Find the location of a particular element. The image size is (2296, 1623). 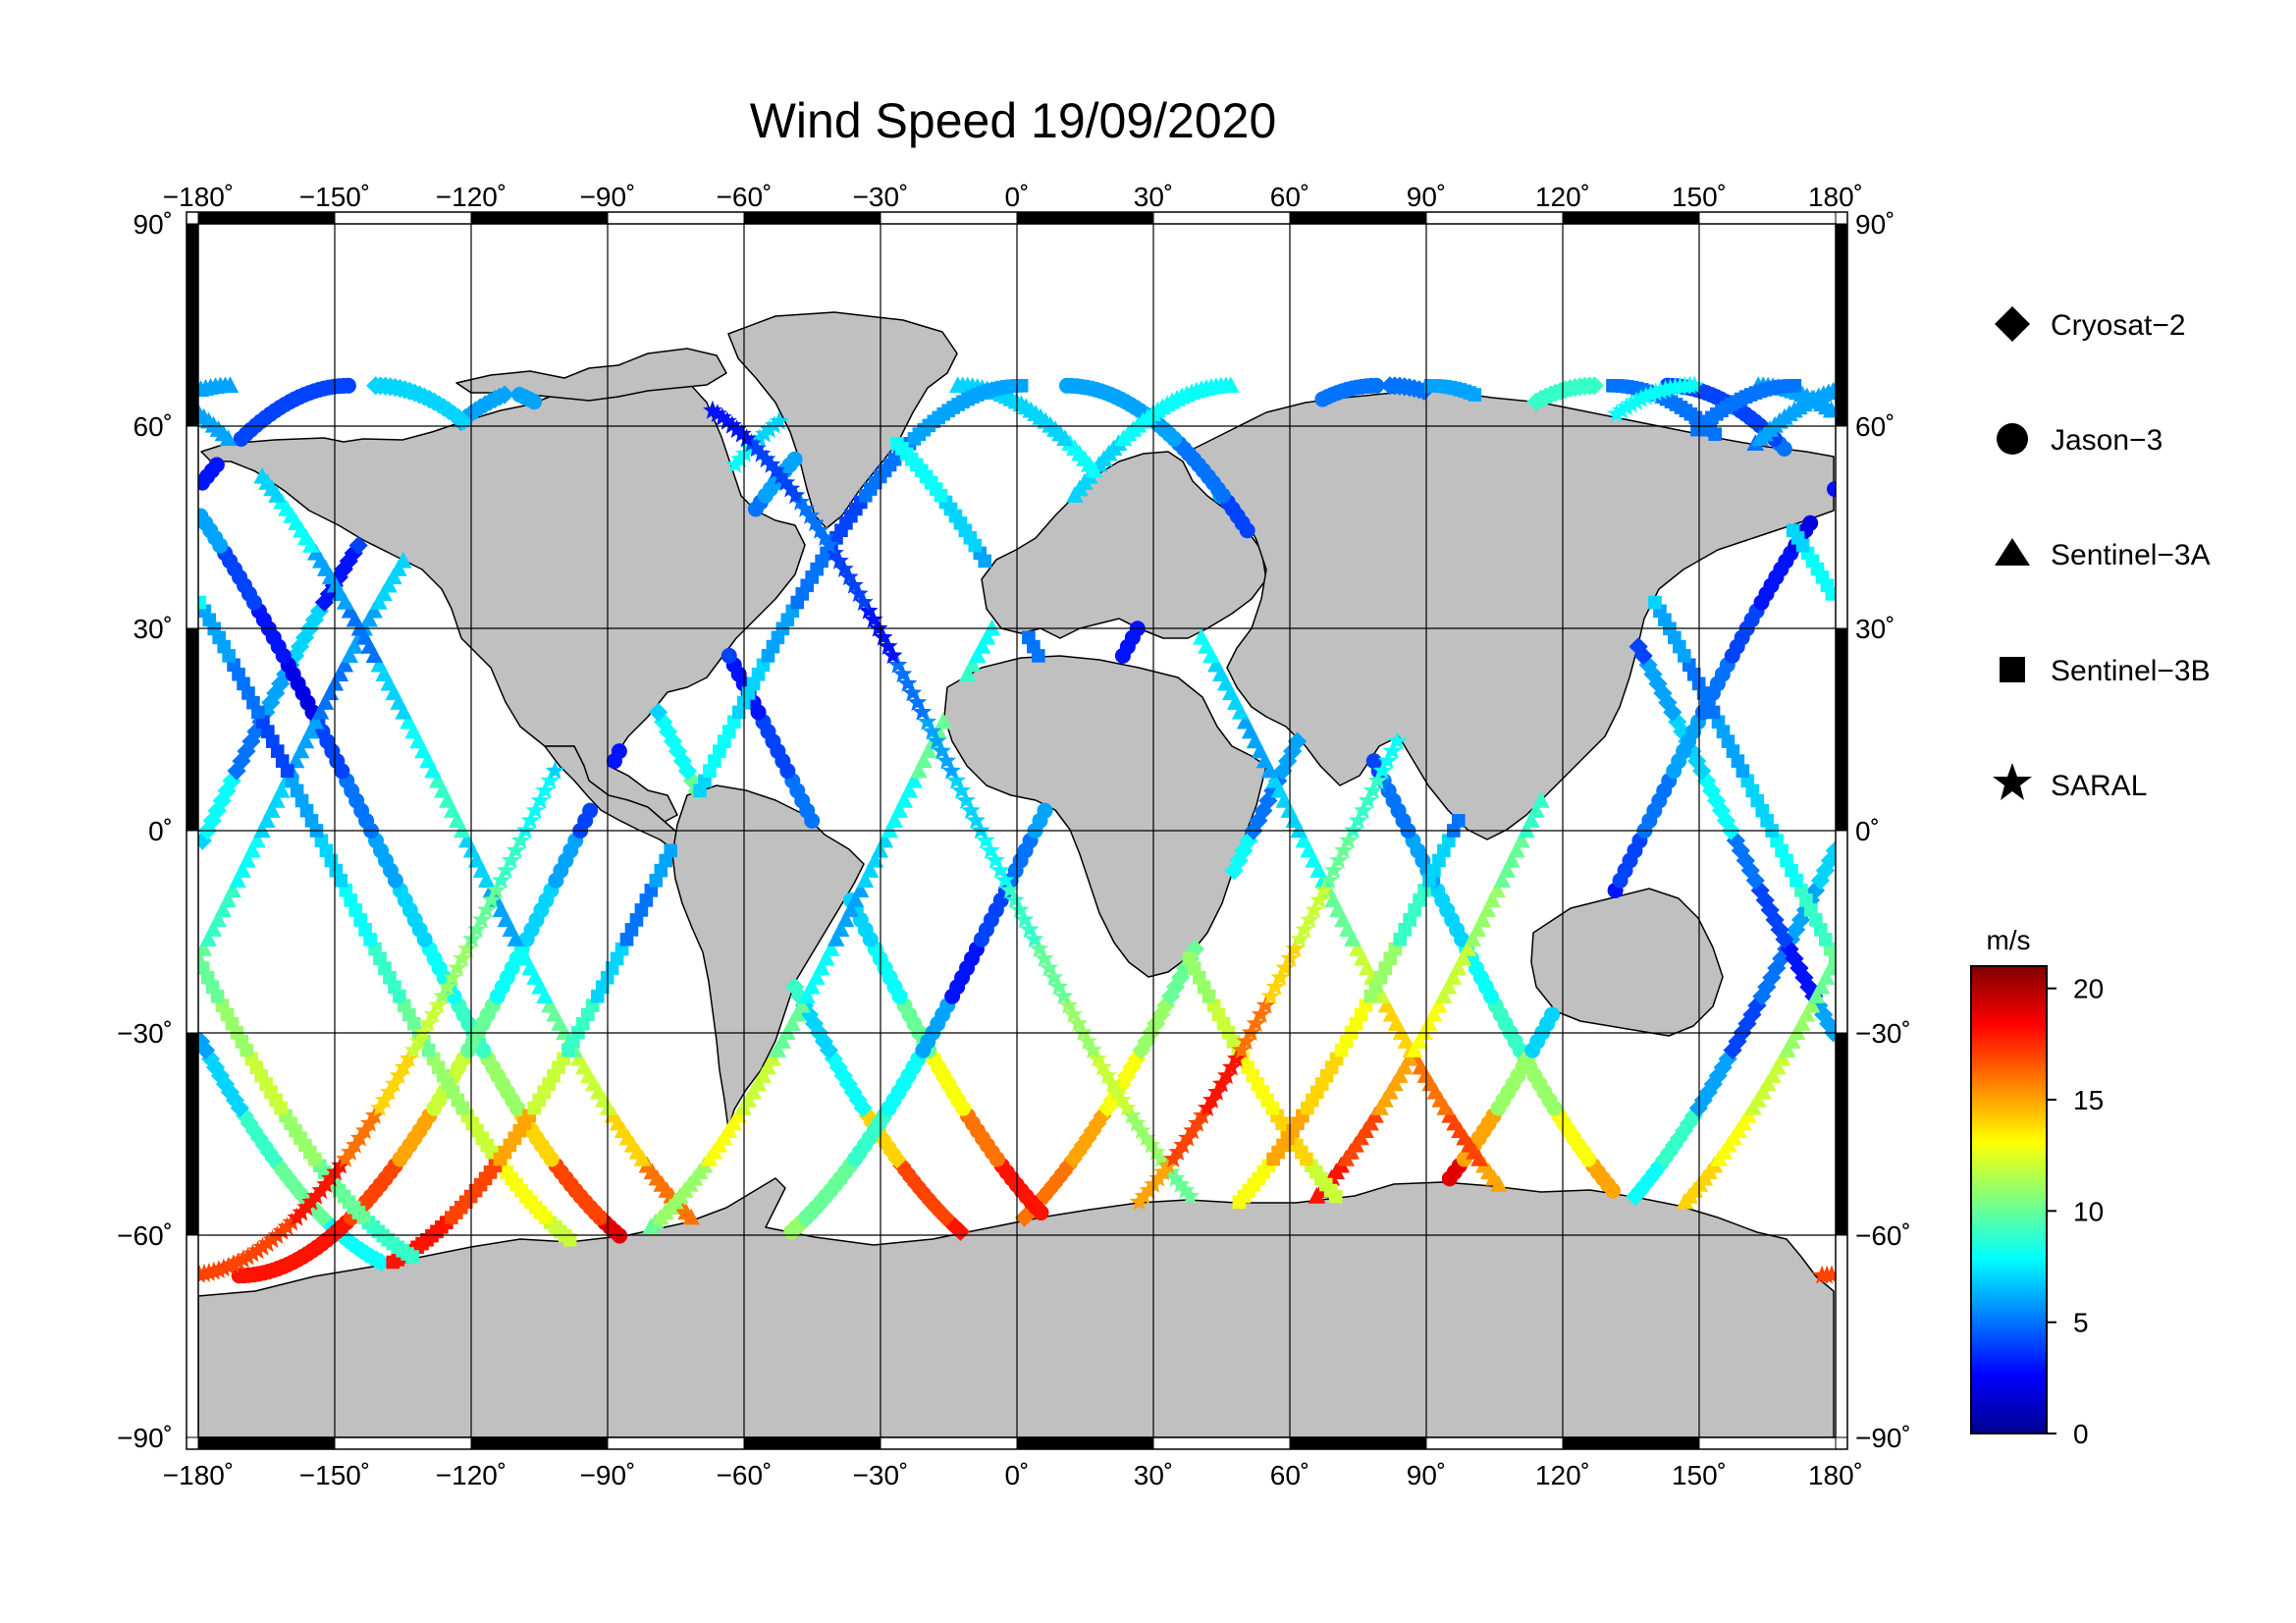

lon-tick-label-top: −60˚ is located at coordinates (745, 197).